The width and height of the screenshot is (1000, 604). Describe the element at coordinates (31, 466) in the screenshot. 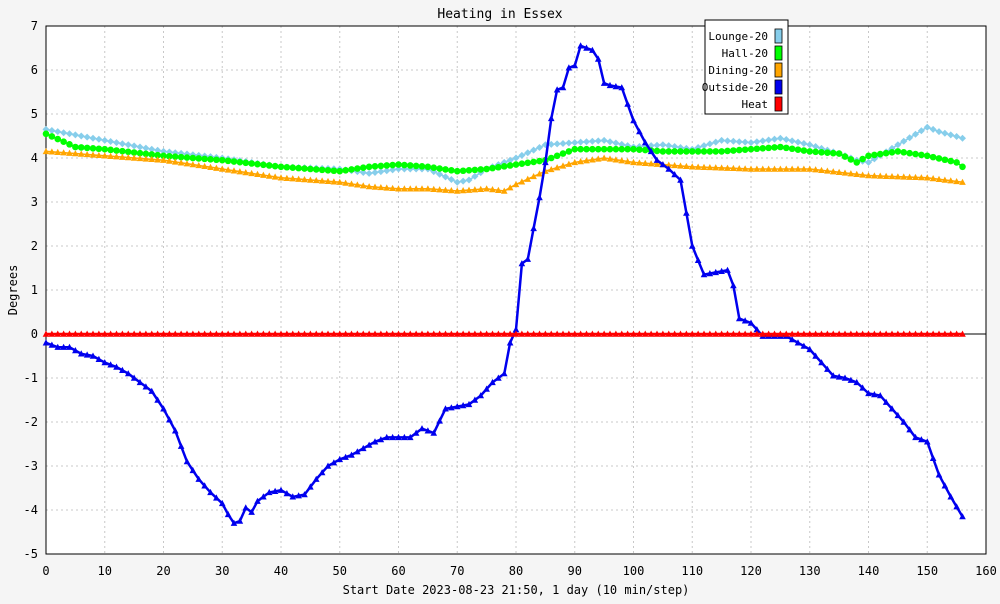

I see `y-tick-label: -3` at that location.